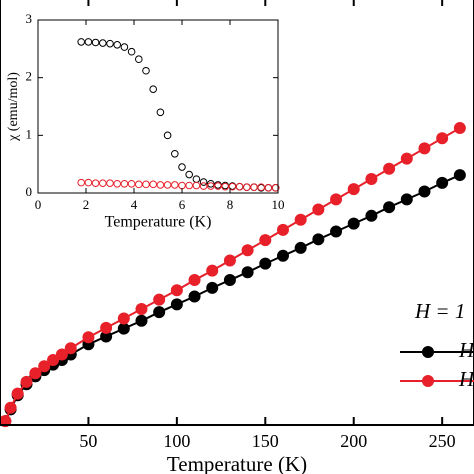 The width and height of the screenshot is (474, 474). What do you see at coordinates (439, 311) in the screenshot?
I see `annotation: H = 1` at bounding box center [439, 311].